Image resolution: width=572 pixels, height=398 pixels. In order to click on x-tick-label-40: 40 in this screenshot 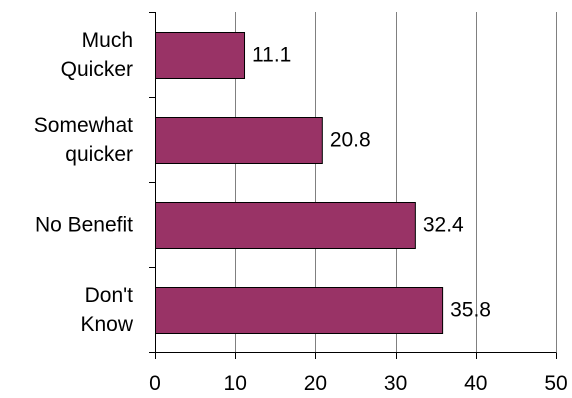, I will do `click(475, 383)`.